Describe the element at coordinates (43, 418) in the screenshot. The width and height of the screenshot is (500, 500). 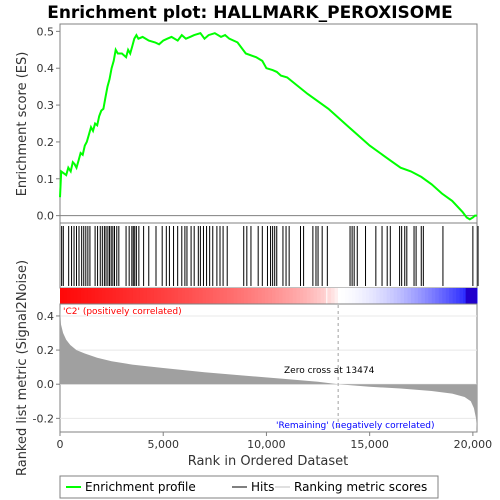
I see `metric-y-tick-label: -0.2` at that location.